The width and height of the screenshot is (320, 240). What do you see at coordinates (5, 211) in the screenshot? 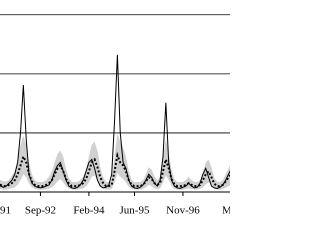
I see `x-tick-label: 91` at bounding box center [5, 211].